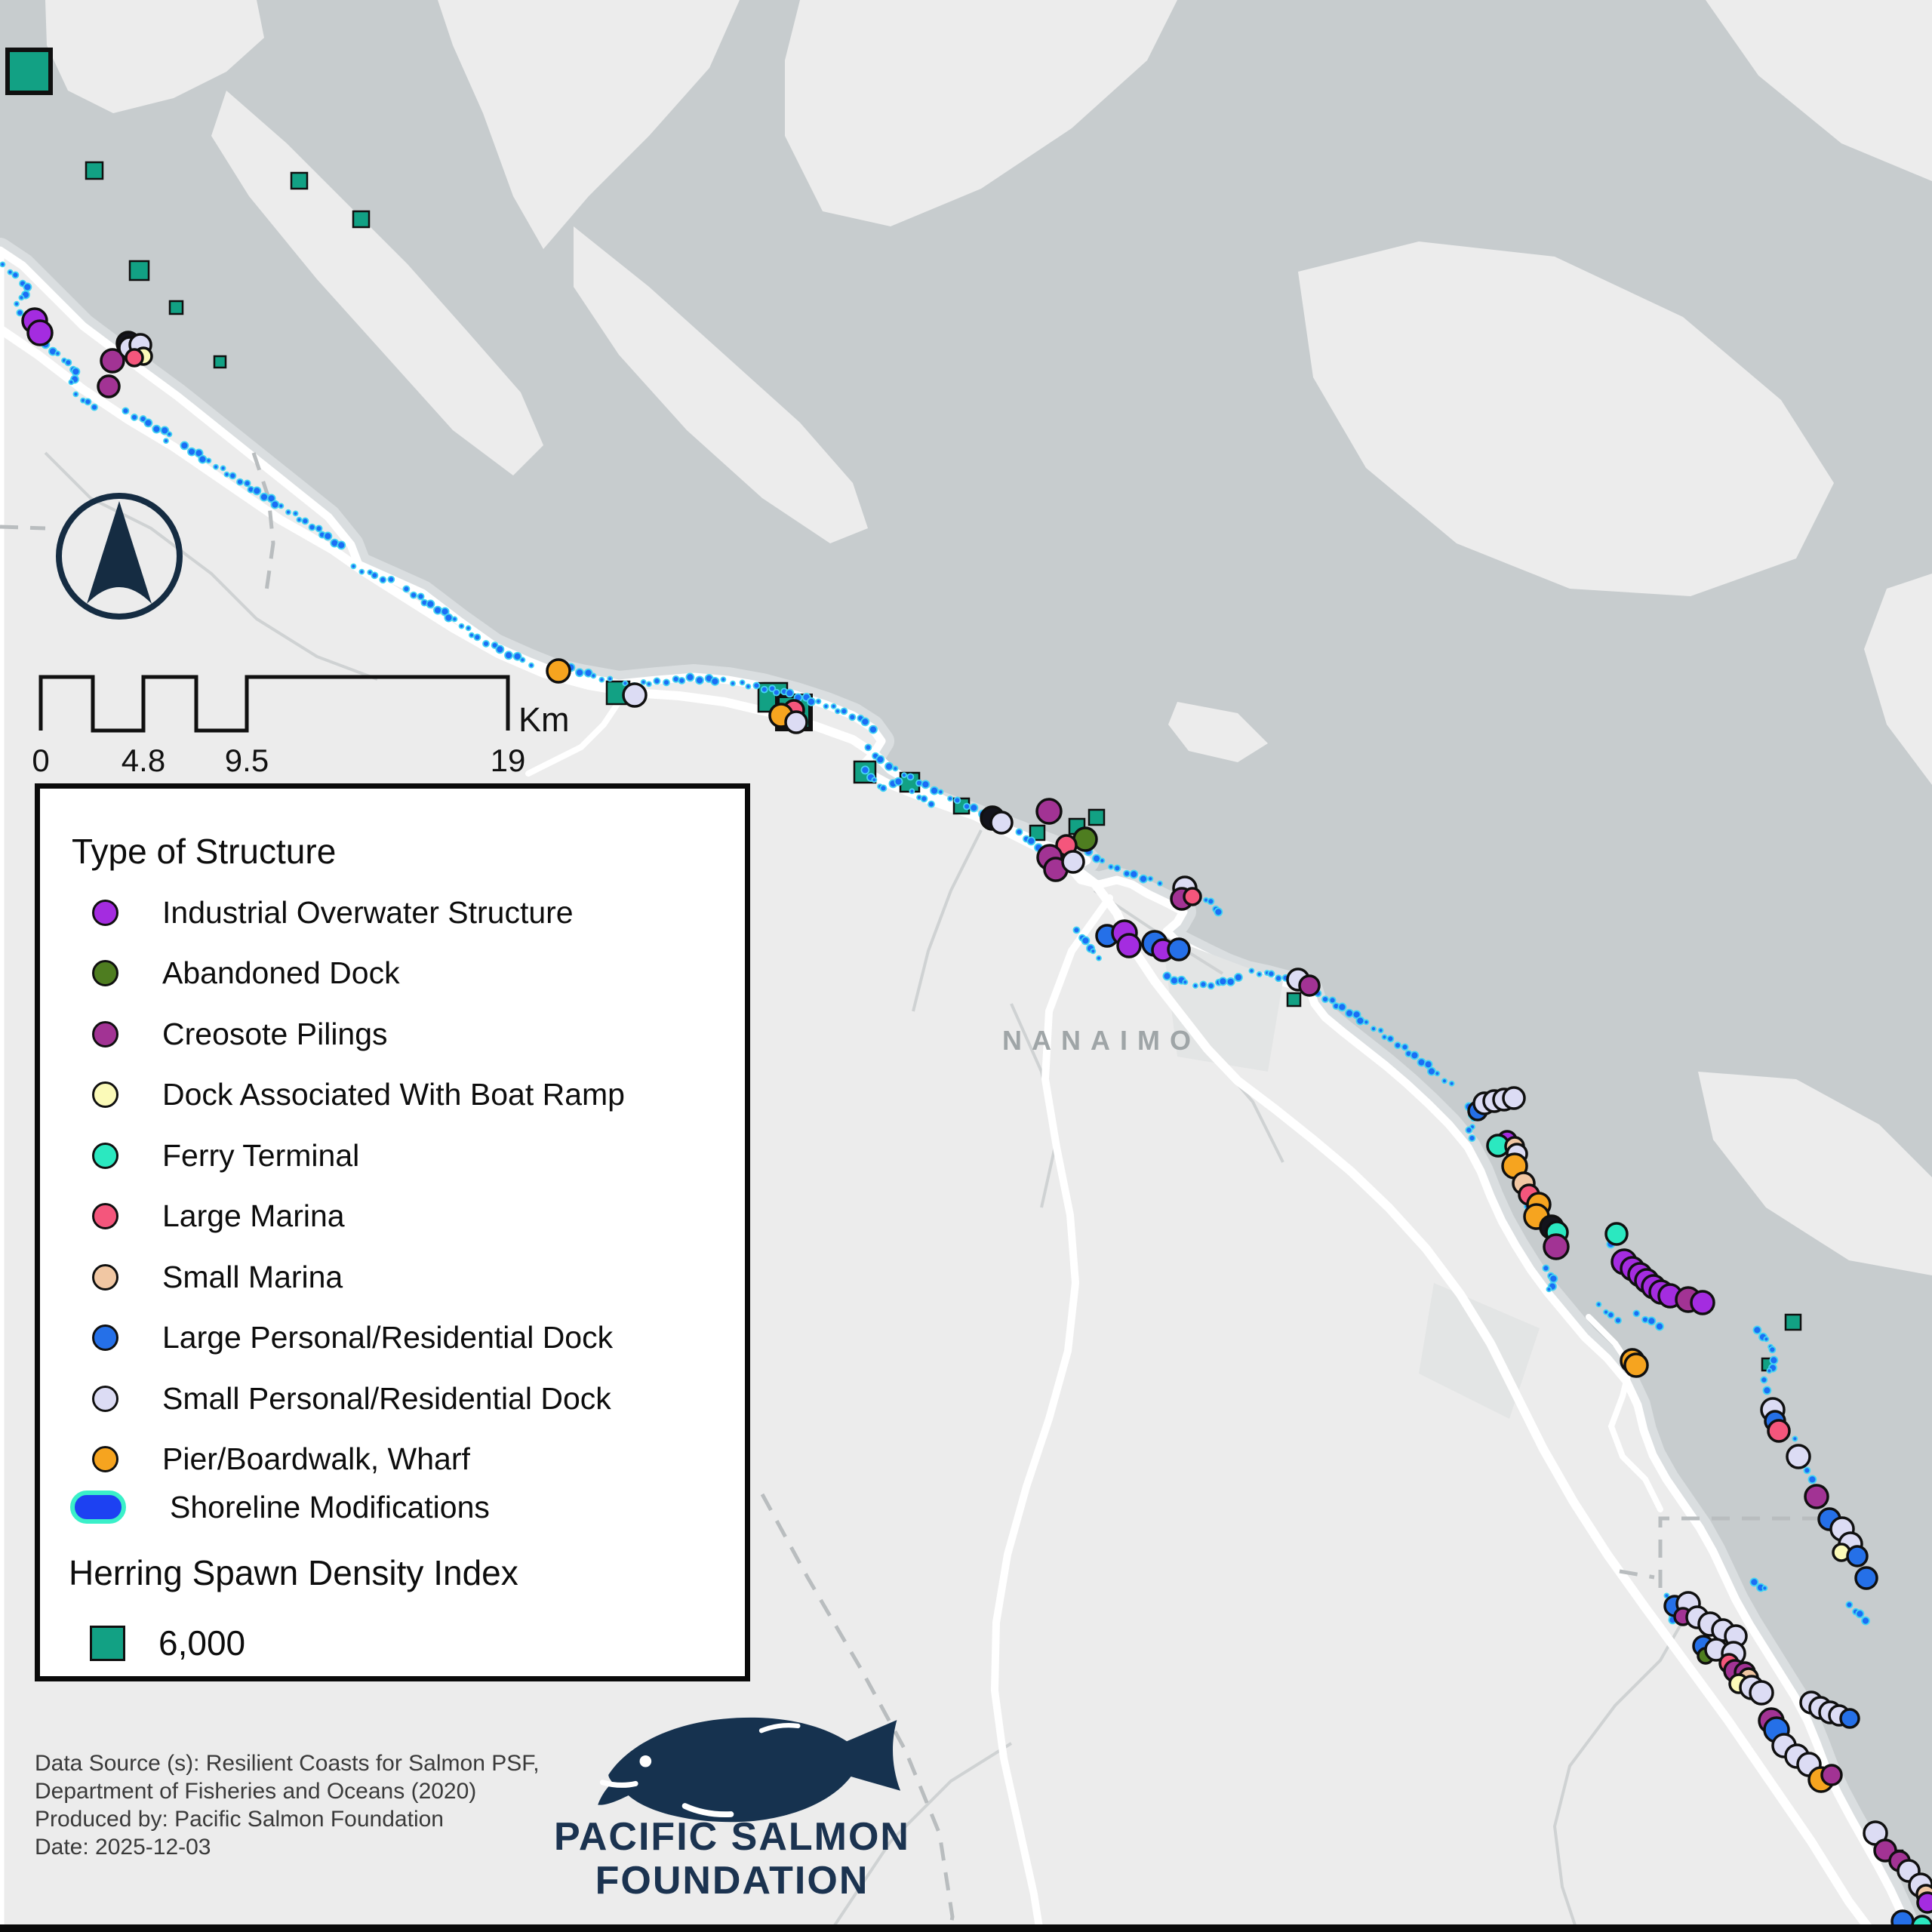 This screenshot has width=1932, height=1932. What do you see at coordinates (392, 1277) in the screenshot?
I see `legend-row-small-marina: Small Marina` at bounding box center [392, 1277].